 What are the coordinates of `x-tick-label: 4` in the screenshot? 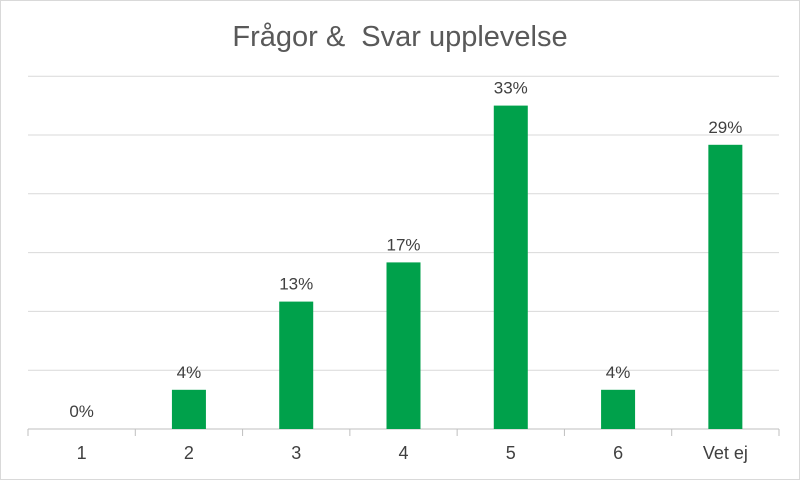 It's located at (403, 453).